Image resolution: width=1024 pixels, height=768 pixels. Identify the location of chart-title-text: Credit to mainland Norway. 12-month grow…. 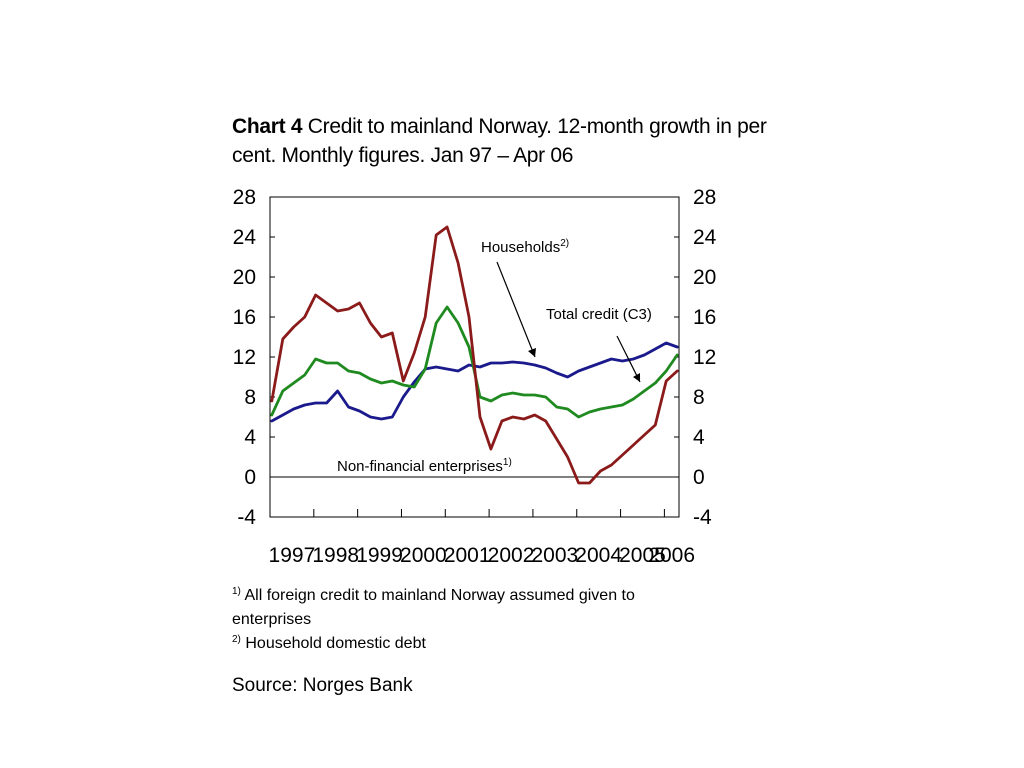
(499, 141).